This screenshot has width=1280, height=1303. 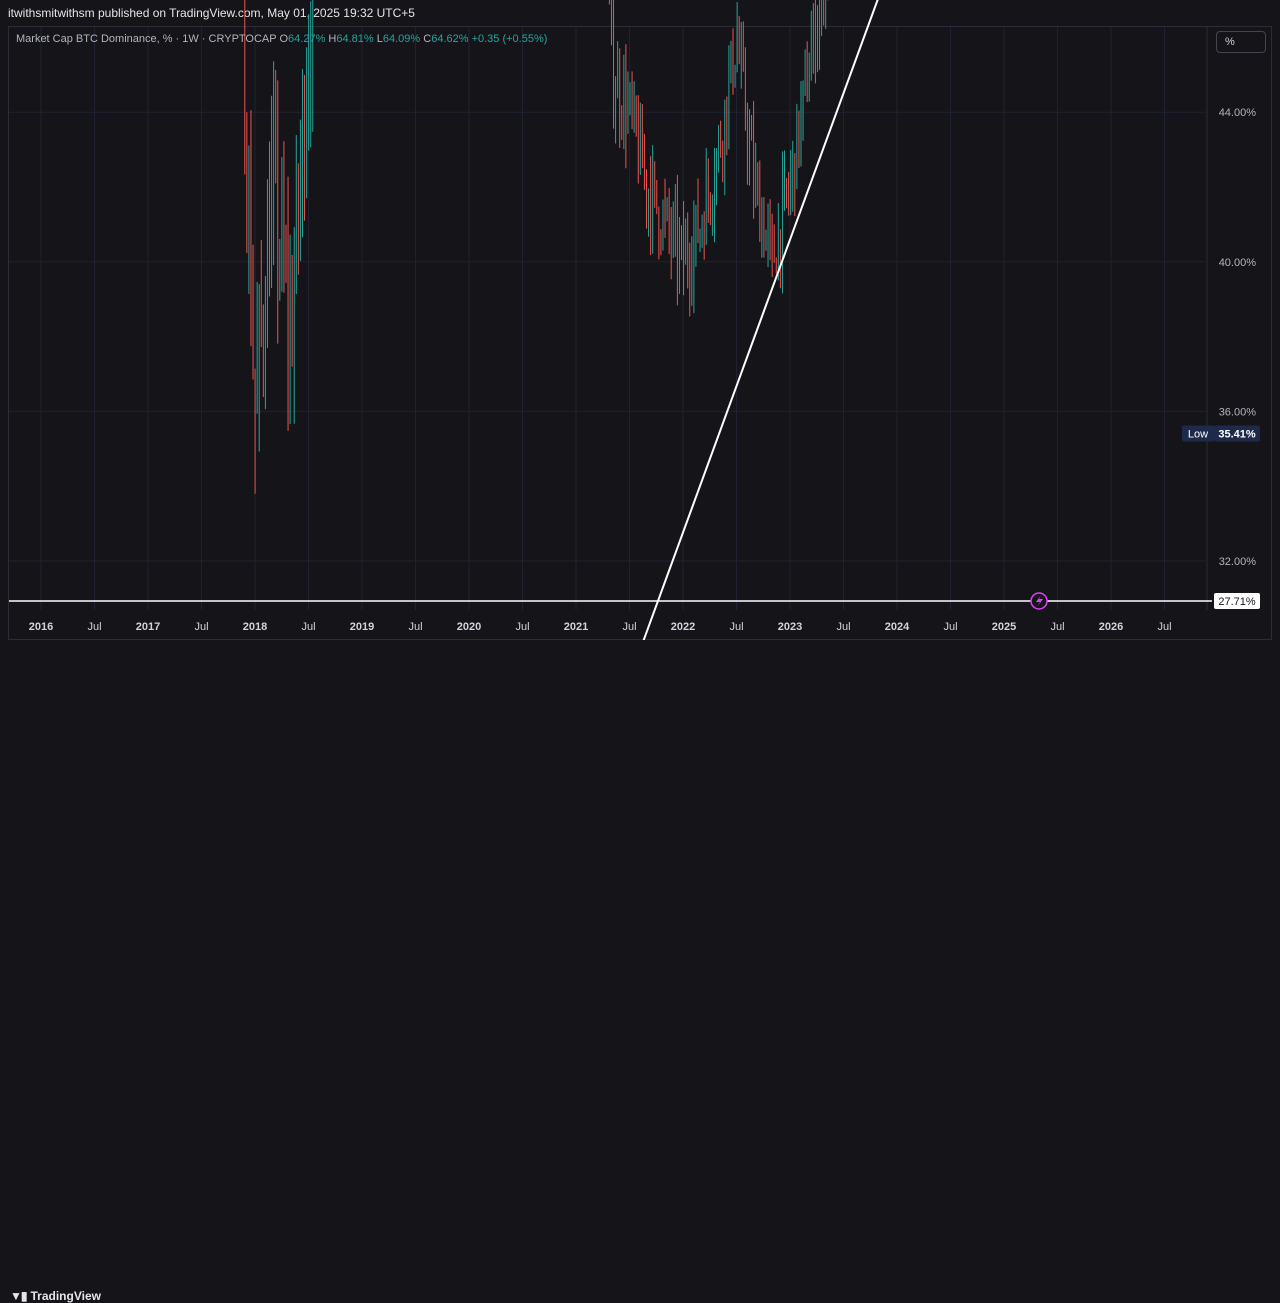 I want to click on legend-o-label: O, so click(x=284, y=39).